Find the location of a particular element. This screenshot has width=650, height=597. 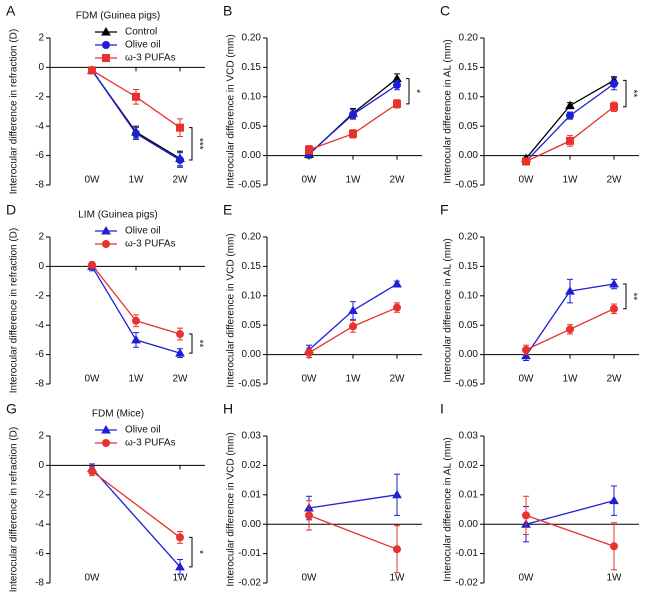

y-tick-label: 0.02 is located at coordinates (252, 465).